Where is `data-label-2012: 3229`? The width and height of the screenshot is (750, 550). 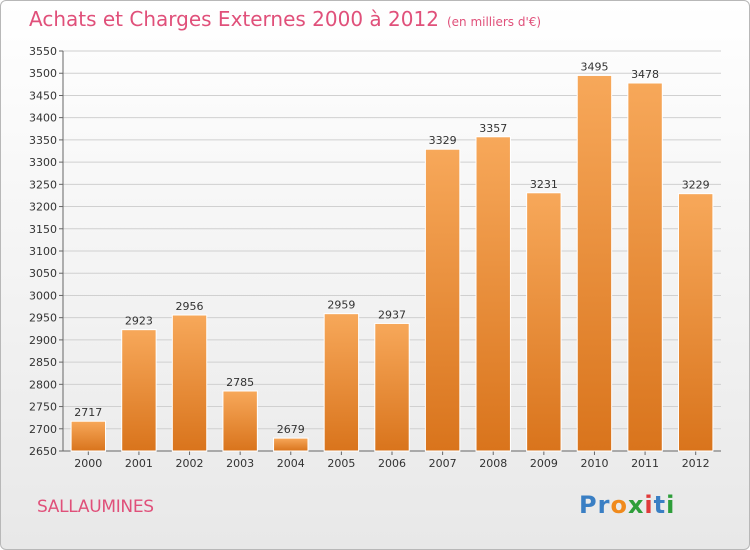 data-label-2012: 3229 is located at coordinates (696, 185).